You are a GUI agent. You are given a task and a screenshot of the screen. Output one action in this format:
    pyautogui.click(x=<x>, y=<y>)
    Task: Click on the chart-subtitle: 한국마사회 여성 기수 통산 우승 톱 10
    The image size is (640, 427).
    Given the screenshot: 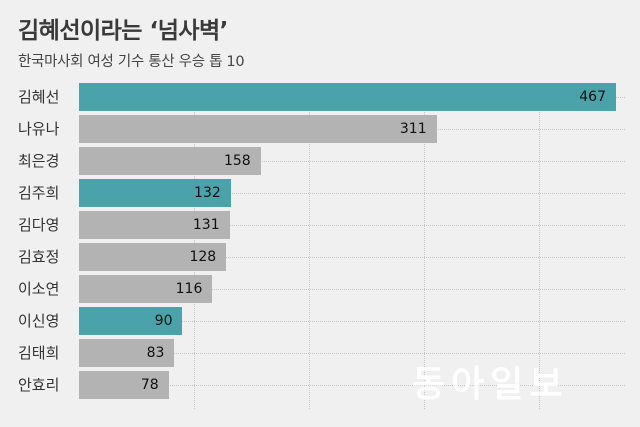 What is the action you would take?
    pyautogui.click(x=131, y=62)
    